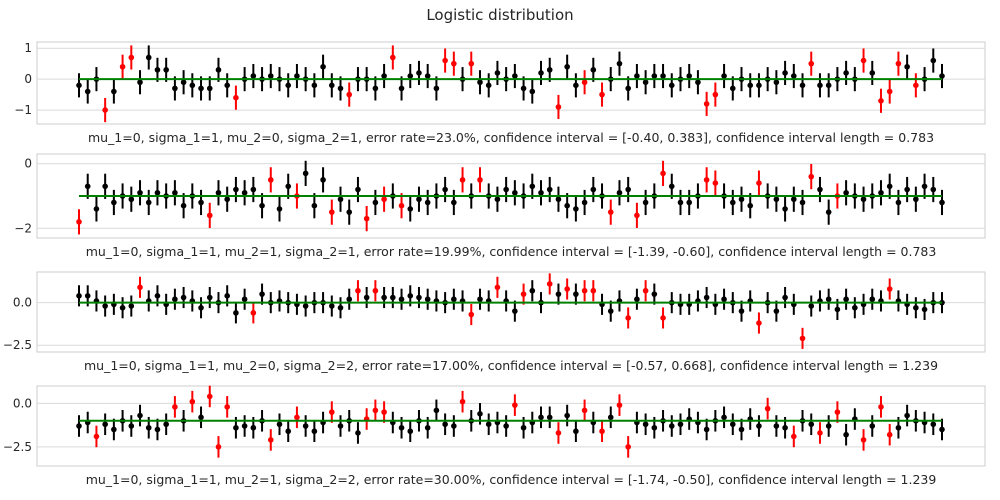 This screenshot has height=500, width=1000. What do you see at coordinates (17, 345) in the screenshot?
I see `y-tick-label: −2.5` at bounding box center [17, 345].